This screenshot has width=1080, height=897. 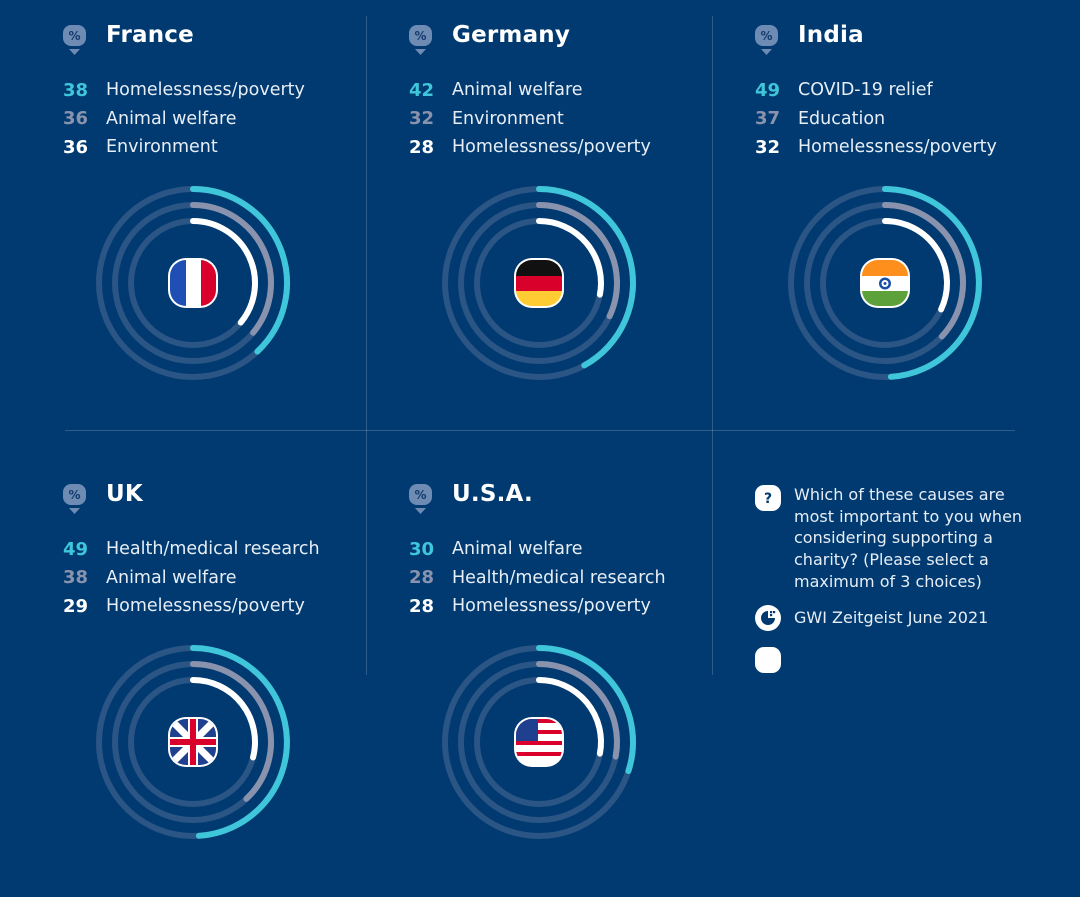 What do you see at coordinates (76, 606) in the screenshot?
I see `cause-value: 29` at bounding box center [76, 606].